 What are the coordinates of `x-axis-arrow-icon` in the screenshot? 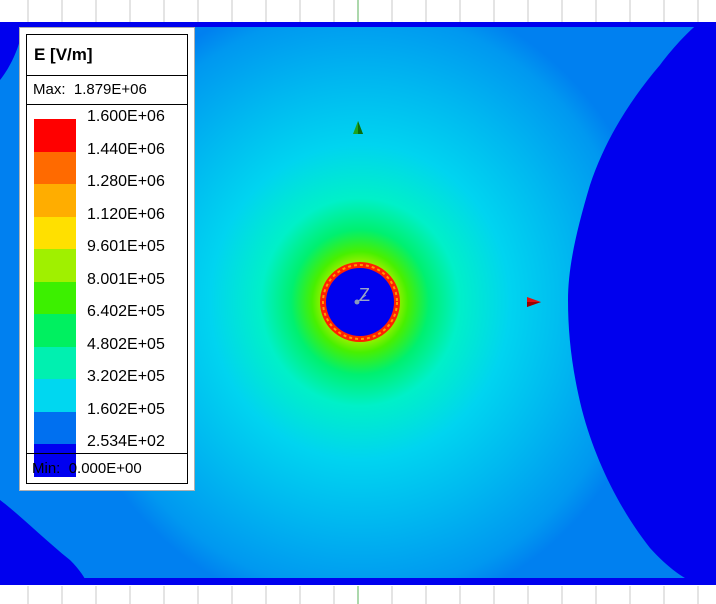 It's located at (534, 302).